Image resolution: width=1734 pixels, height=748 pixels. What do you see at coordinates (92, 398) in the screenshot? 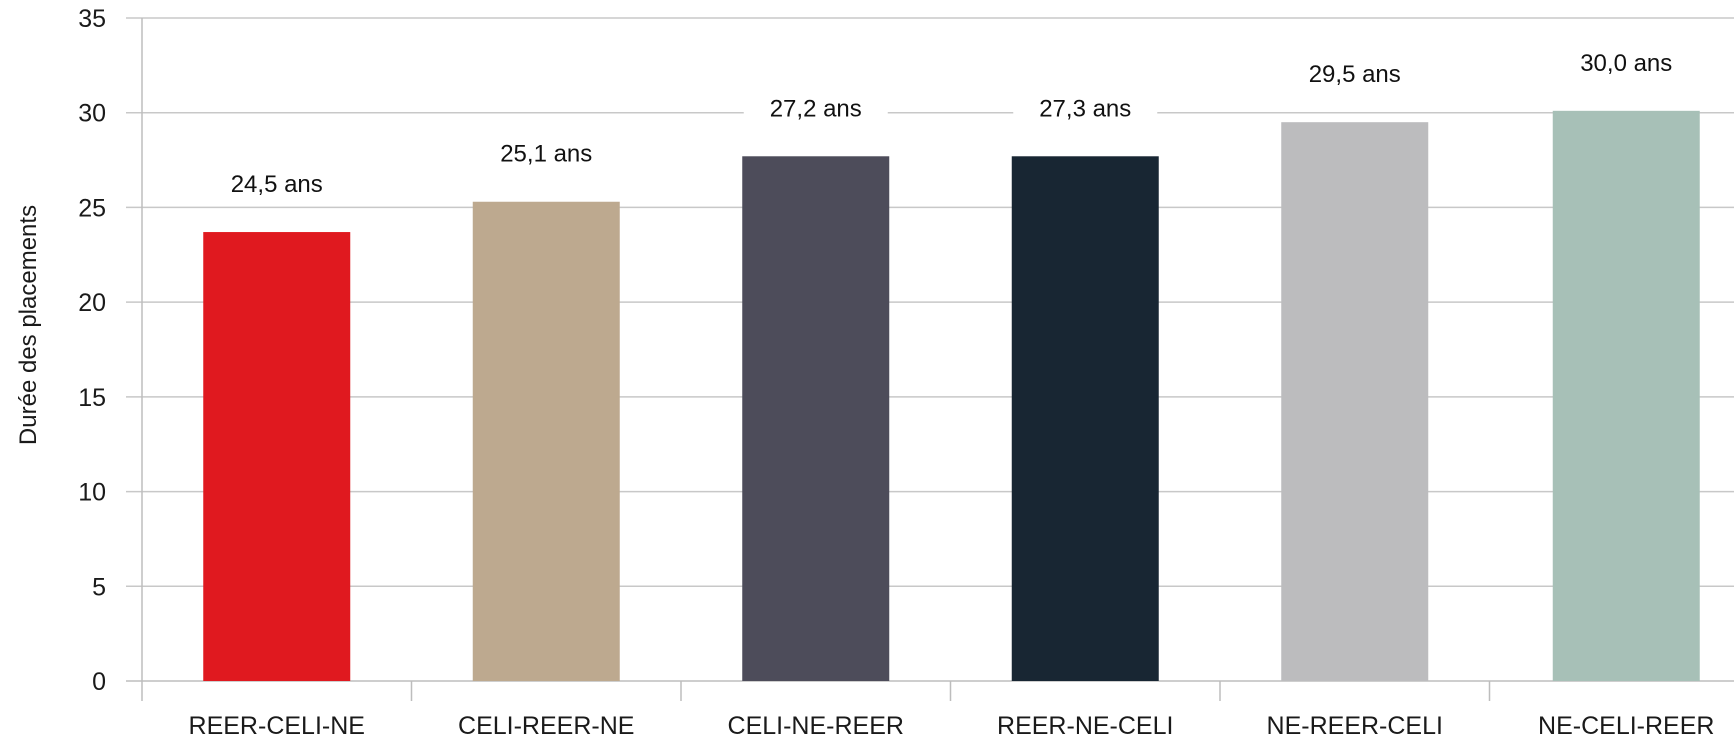
I see `y-tick-label: 15` at bounding box center [92, 398].